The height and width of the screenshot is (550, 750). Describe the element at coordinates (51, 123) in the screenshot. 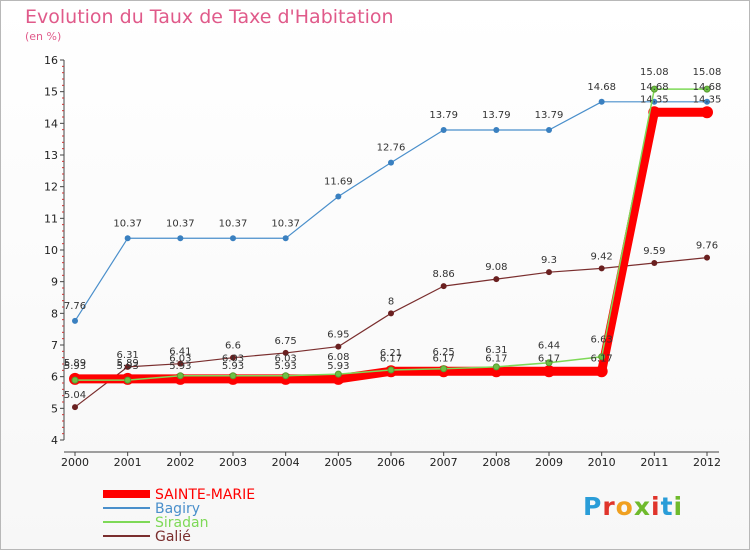

I see `y-tick-label: 14` at that location.